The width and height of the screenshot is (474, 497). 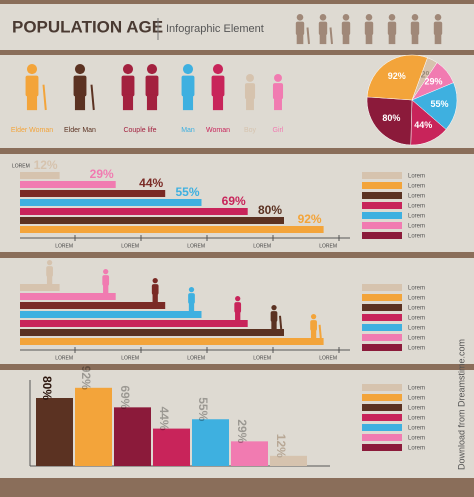 What do you see at coordinates (47, 388) in the screenshot?
I see `column-label: 80%` at bounding box center [47, 388].